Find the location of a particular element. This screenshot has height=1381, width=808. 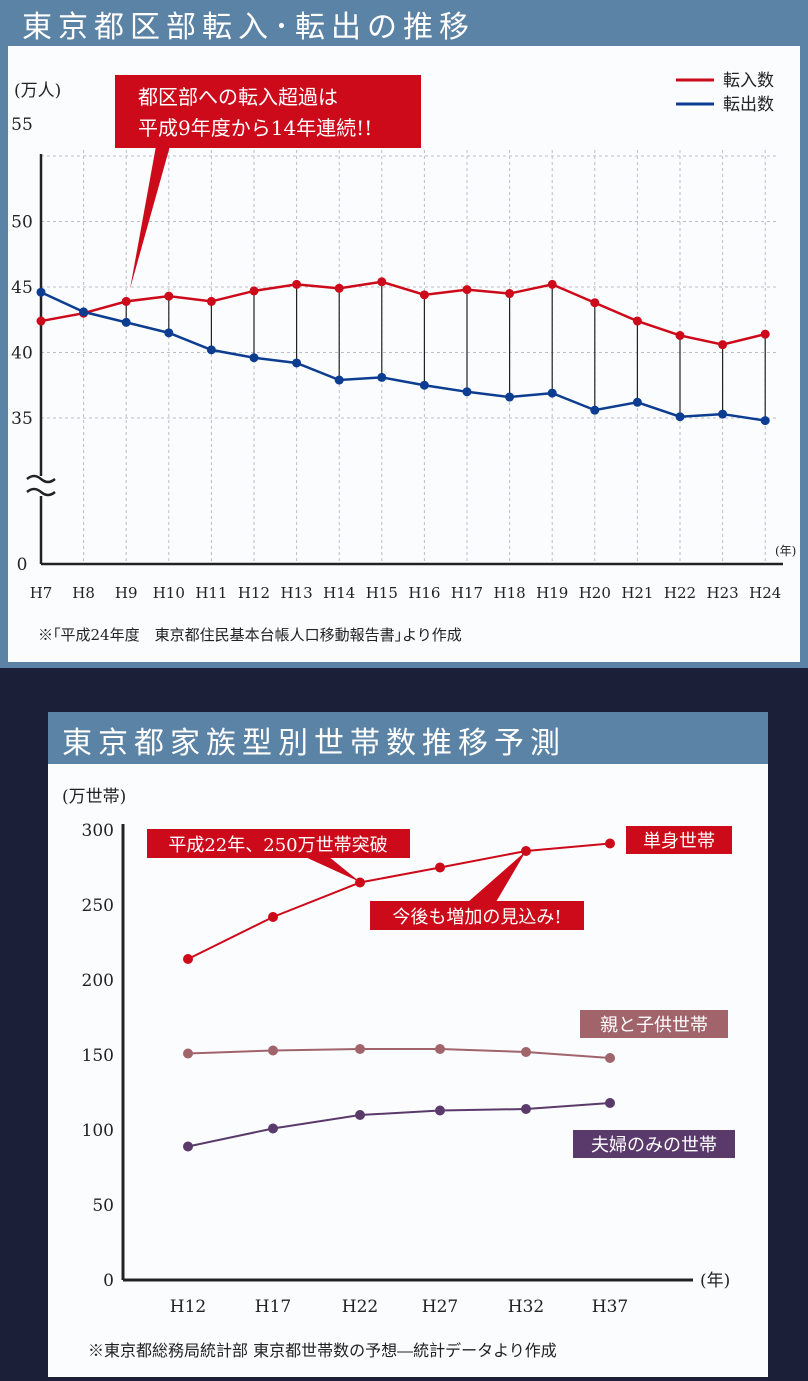

x-tick-label: H32 is located at coordinates (526, 1307).